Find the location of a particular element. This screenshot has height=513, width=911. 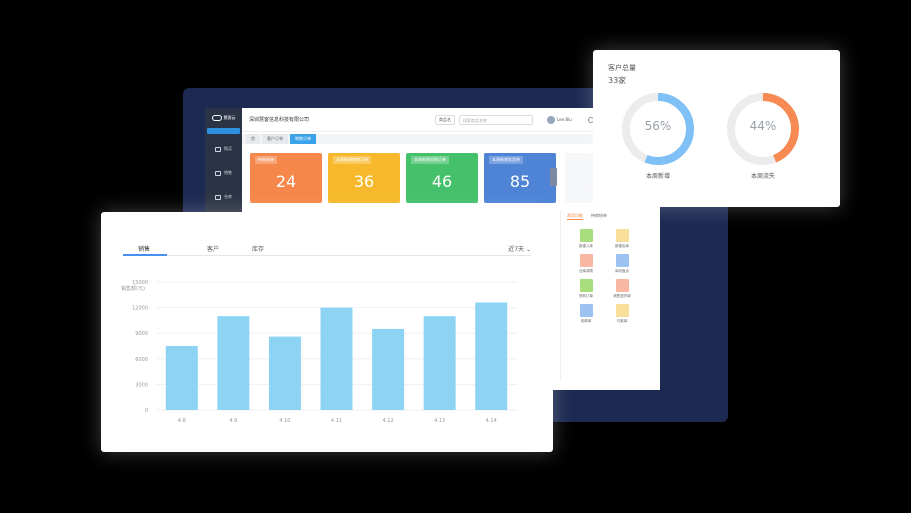

shortcut-item: 仓库调拨 is located at coordinates (586, 264).